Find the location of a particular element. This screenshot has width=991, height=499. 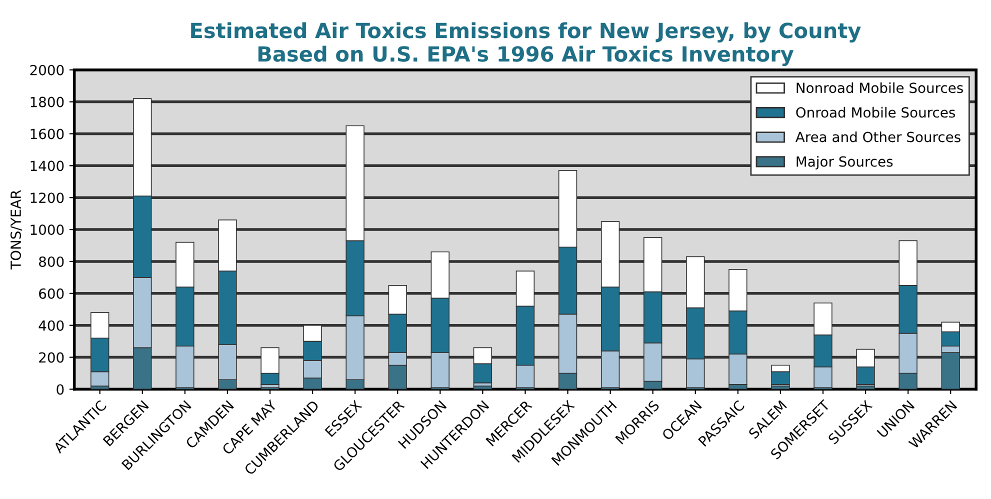

legend-label: Nonroad Mobile Sources is located at coordinates (879, 88).